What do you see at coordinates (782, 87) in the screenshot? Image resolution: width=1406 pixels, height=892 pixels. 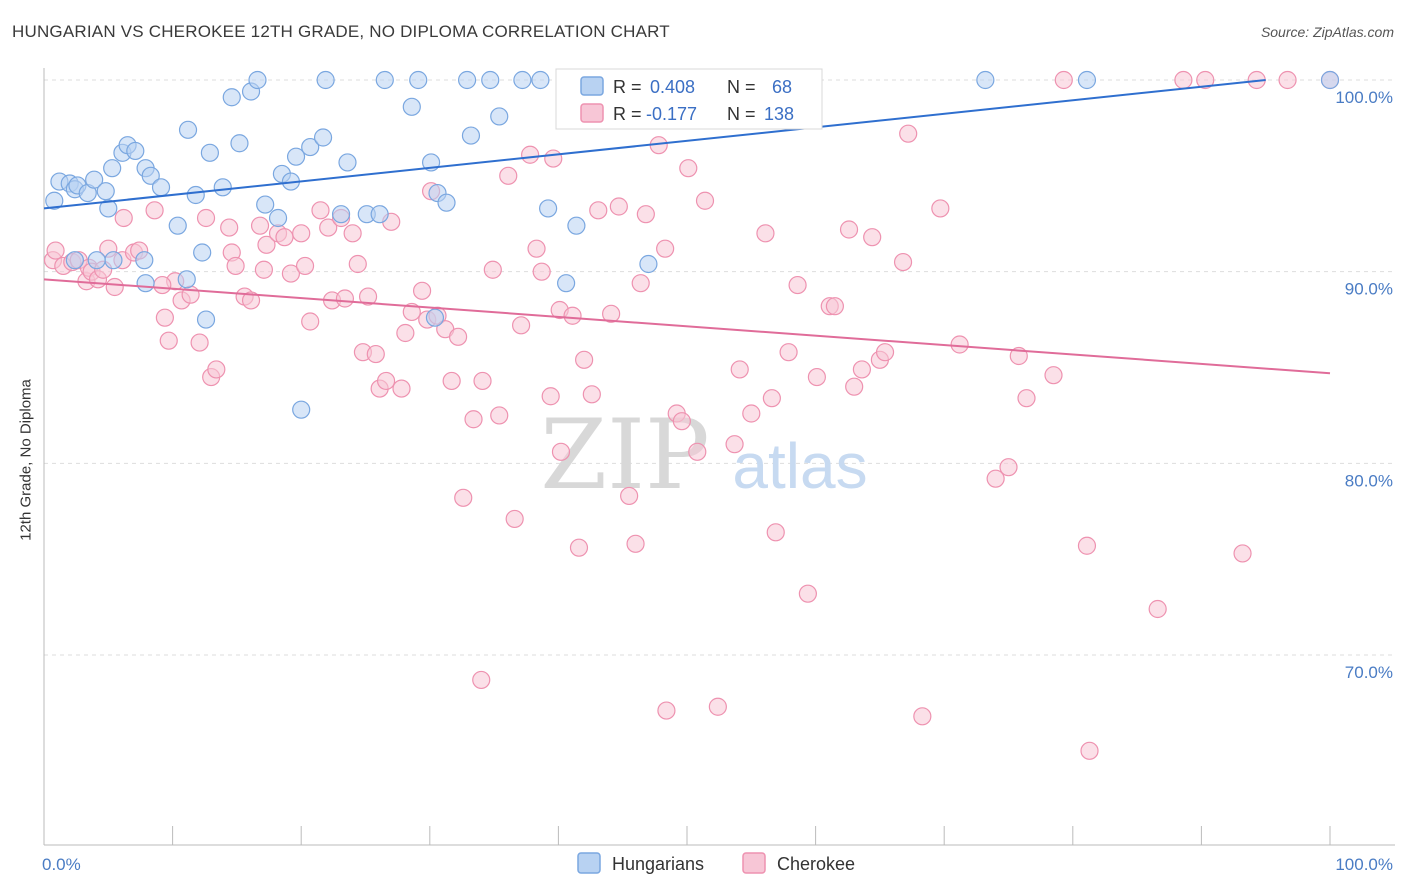 I see `legend-n-value-1: 68` at bounding box center [782, 87].